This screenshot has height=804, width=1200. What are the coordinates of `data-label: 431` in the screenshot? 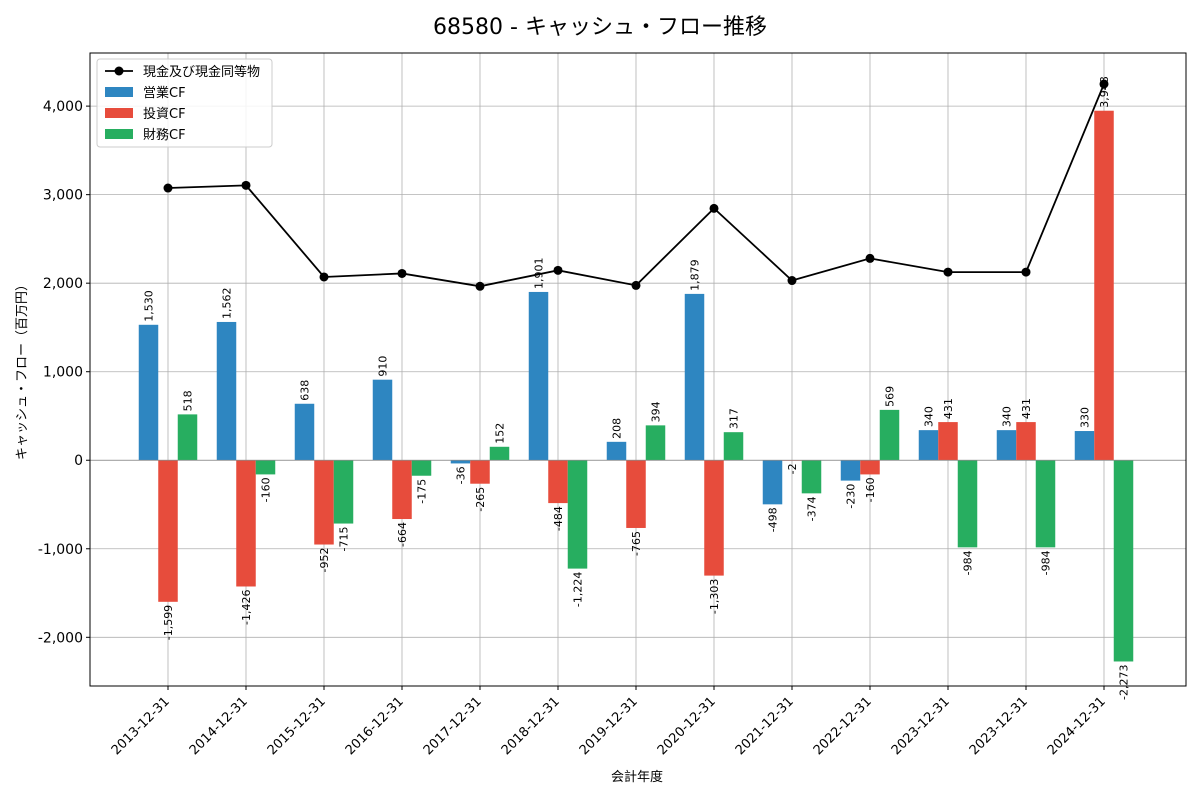 It's located at (1026, 408).